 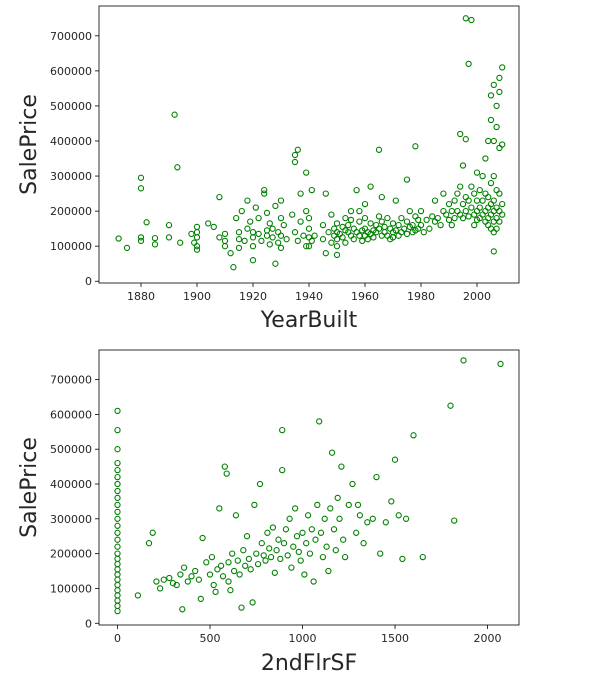 What do you see at coordinates (71, 519) in the screenshot?
I see `y-tick-label: 300000` at bounding box center [71, 519].